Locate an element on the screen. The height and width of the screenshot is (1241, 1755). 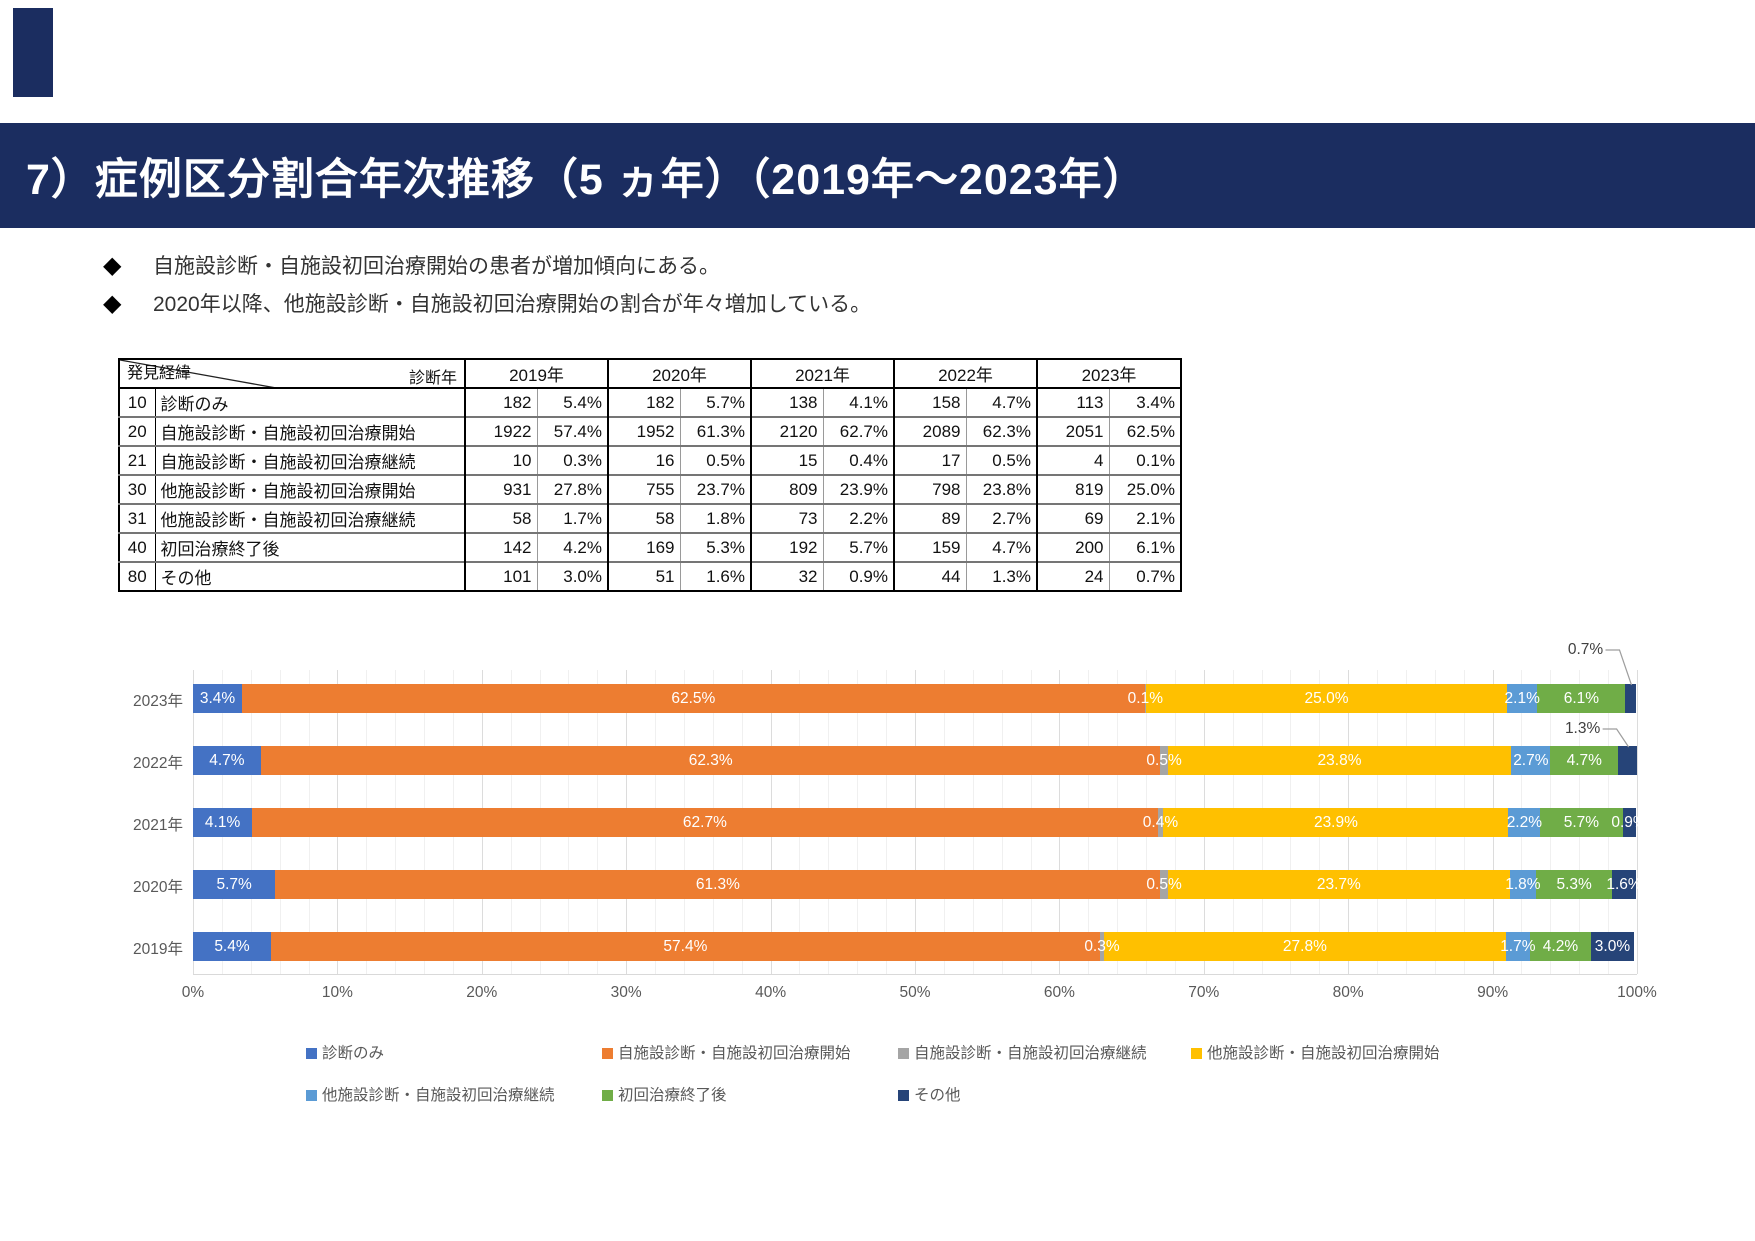
segment-data-label: 4.2% is located at coordinates (1560, 946).